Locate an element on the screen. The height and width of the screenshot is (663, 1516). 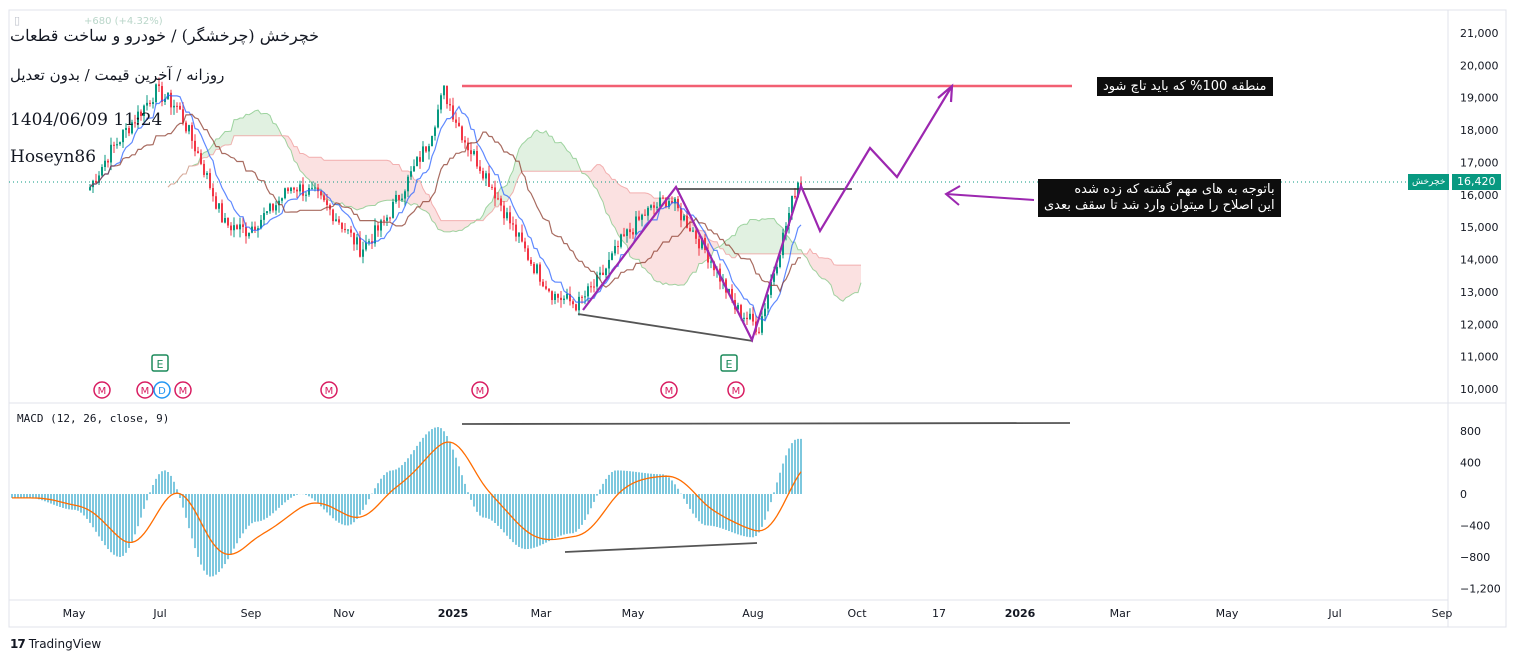
macd-top-line is located at coordinates (766, 423).